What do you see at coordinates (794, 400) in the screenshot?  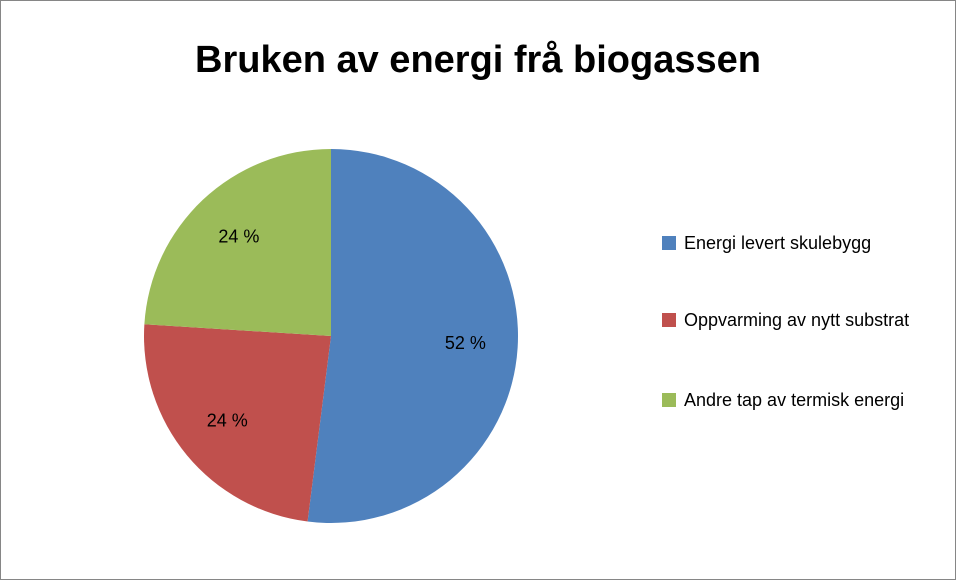 I see `legend-label: Andre tap av termisk energi` at bounding box center [794, 400].